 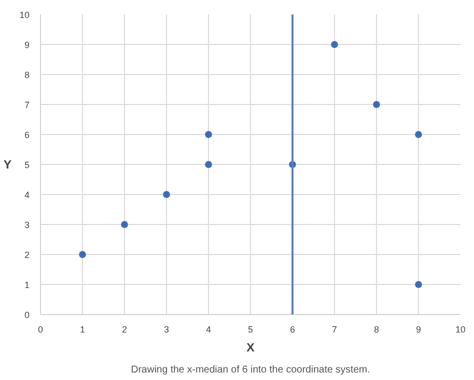 What do you see at coordinates (27, 255) in the screenshot?
I see `y-tick-label: 2` at bounding box center [27, 255].